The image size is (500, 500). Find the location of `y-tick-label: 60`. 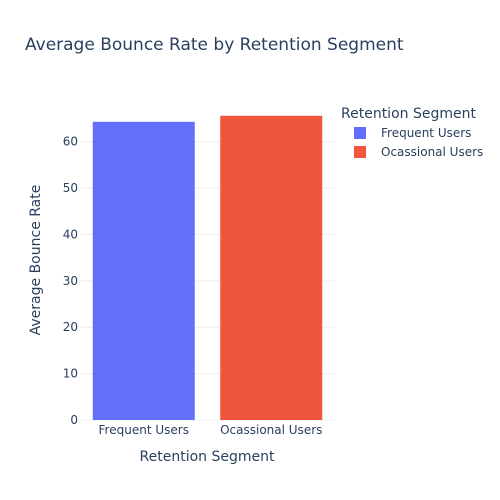

y-tick-label: 60 is located at coordinates (70, 142).